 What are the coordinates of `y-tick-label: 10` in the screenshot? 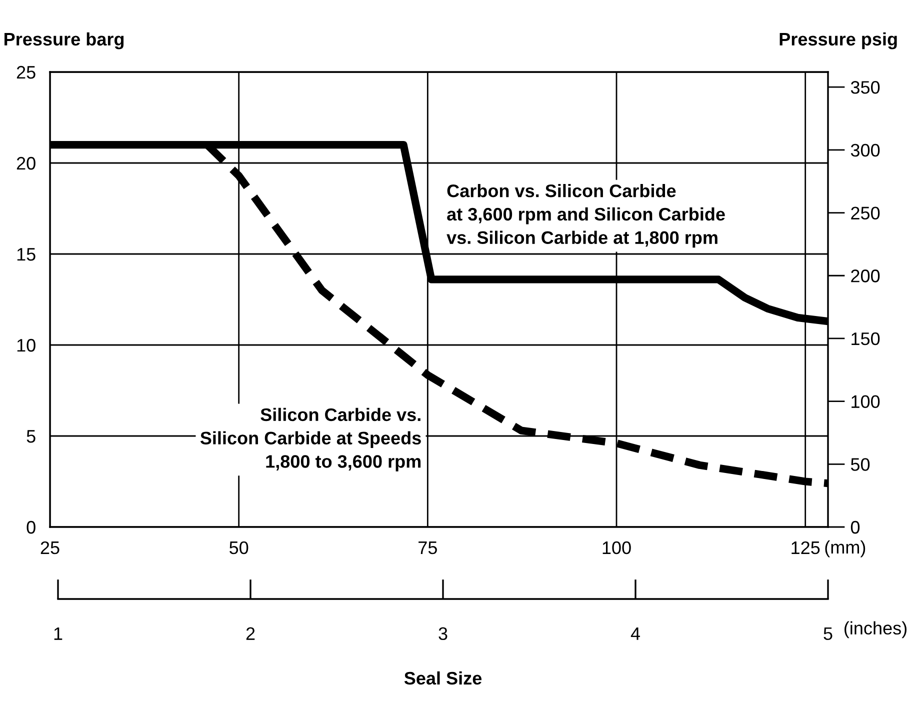 It's located at (26, 345).